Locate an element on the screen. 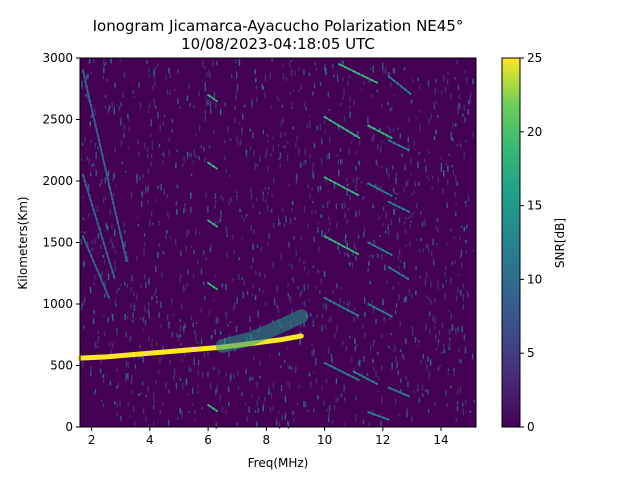 This screenshot has width=640, height=485. x-axis: 2 4 6 8 10 12 14 is located at coordinates (268, 437).